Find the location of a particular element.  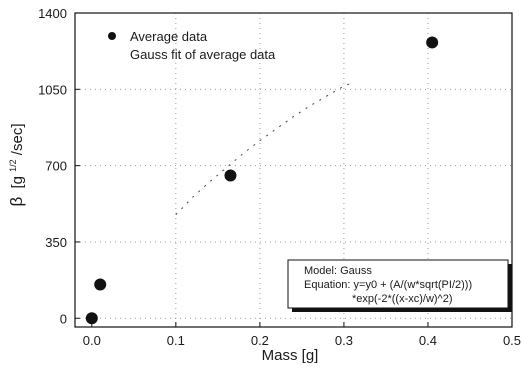

y-tick-label: 350 is located at coordinates (56, 242).